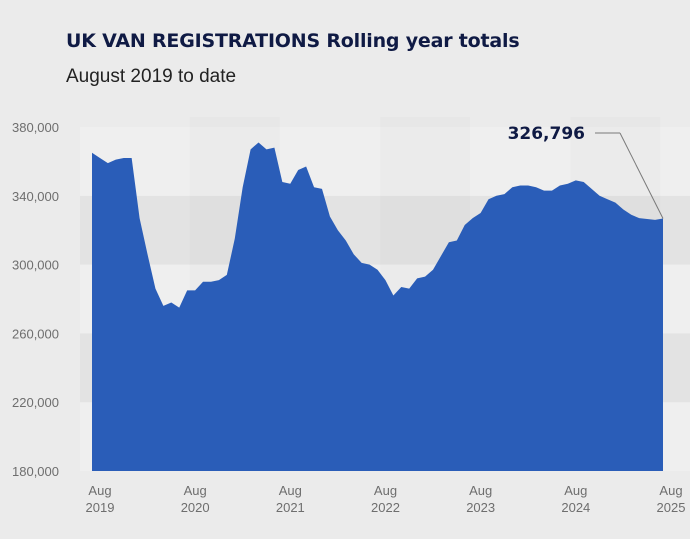 The width and height of the screenshot is (690, 539). Describe the element at coordinates (385, 507) in the screenshot. I see `x-tick-year: 2022` at that location.